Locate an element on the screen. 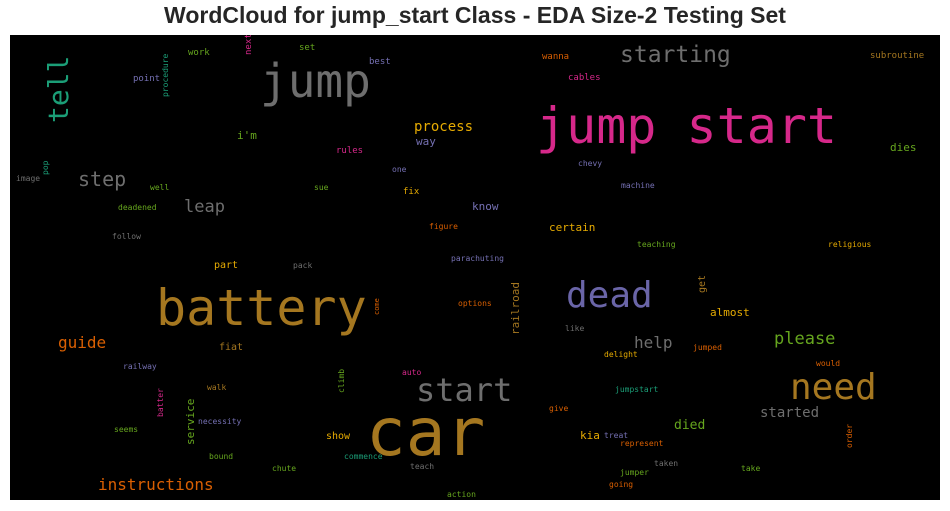  word-bound: bound is located at coordinates (221, 456).